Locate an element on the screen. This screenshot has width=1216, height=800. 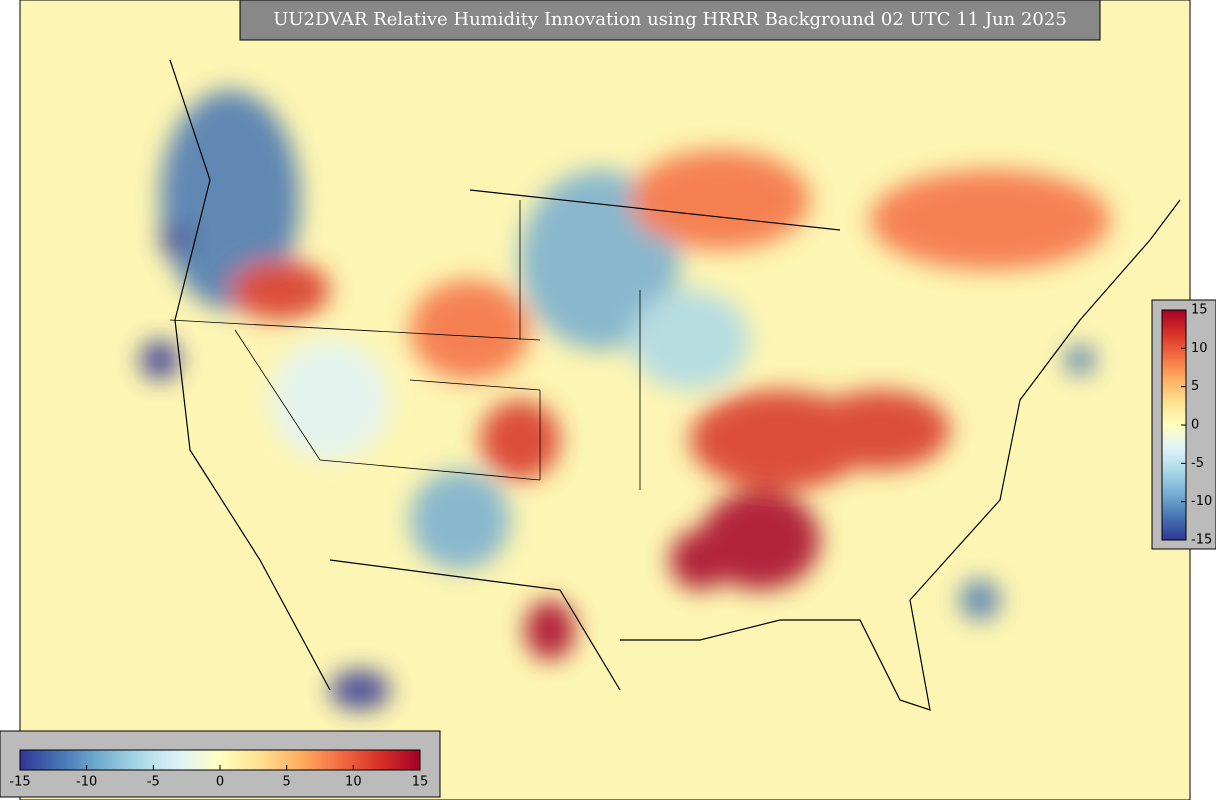
title-box is located at coordinates (670, 20).